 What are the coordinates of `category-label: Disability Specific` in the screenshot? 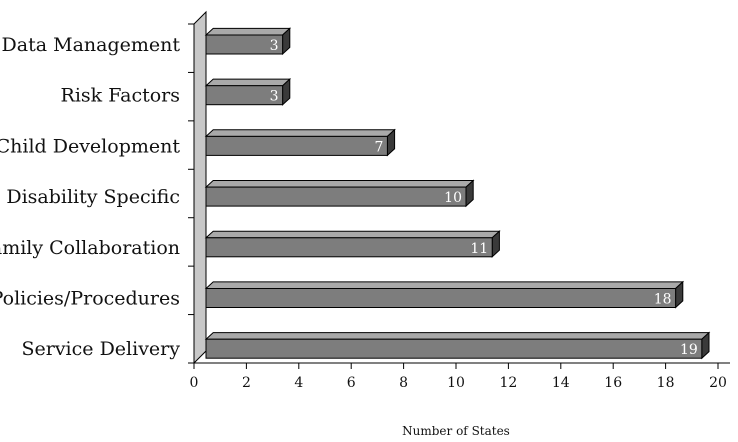 It's located at (93, 197).